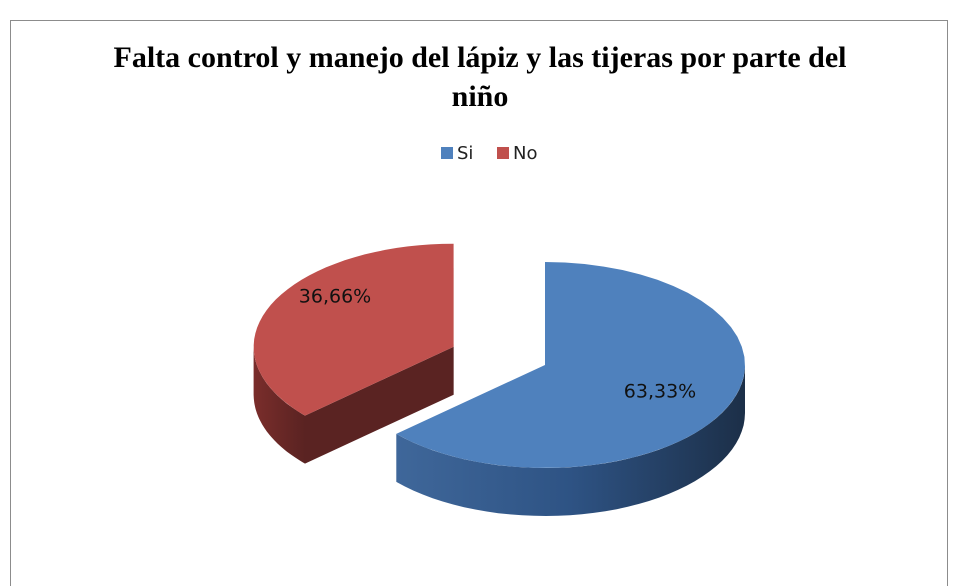  Describe the element at coordinates (379, 405) in the screenshot. I see `slice-face` at that location.